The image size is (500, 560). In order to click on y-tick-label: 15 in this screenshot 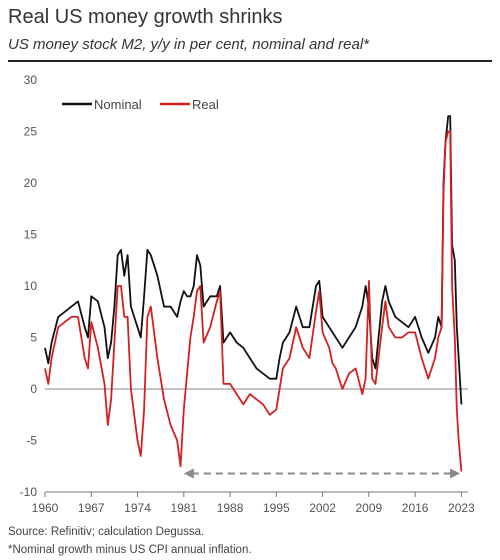, I will do `click(31, 235)`.